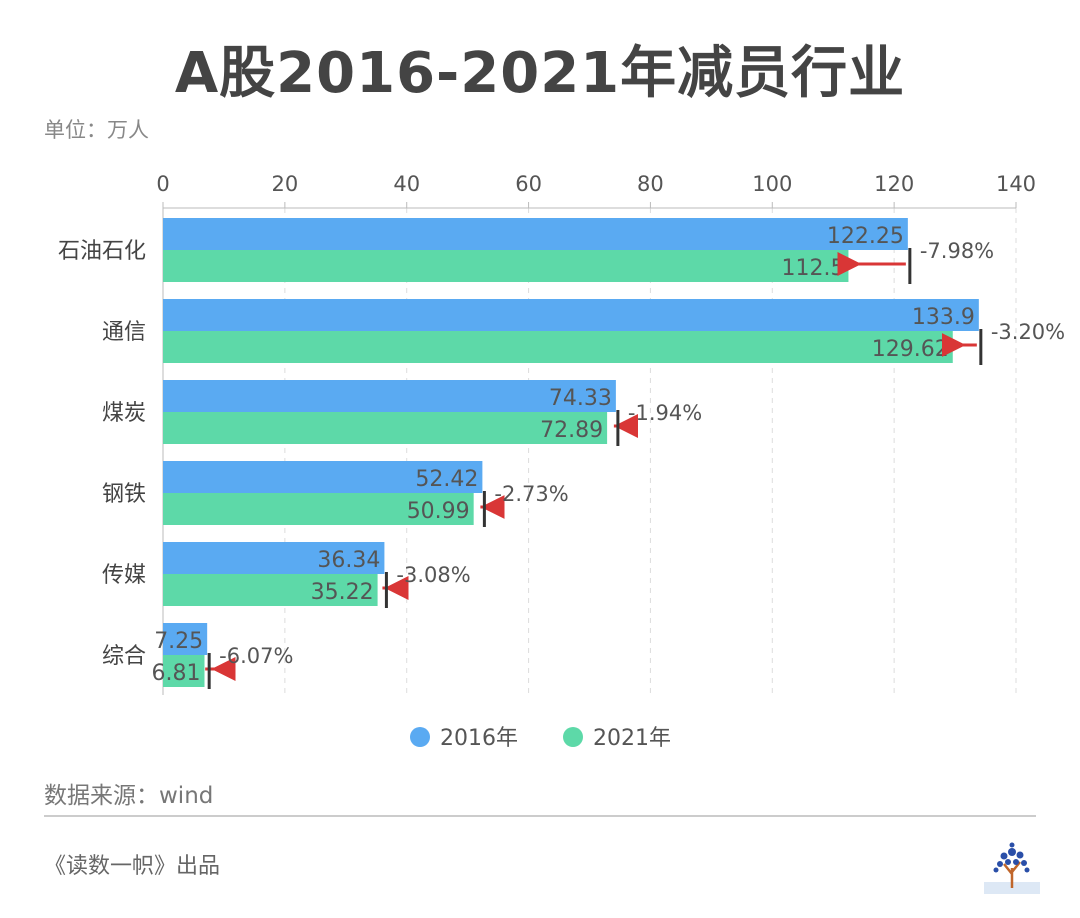 This screenshot has height=918, width=1080. I want to click on value-label-2021: 35.22, so click(342, 592).